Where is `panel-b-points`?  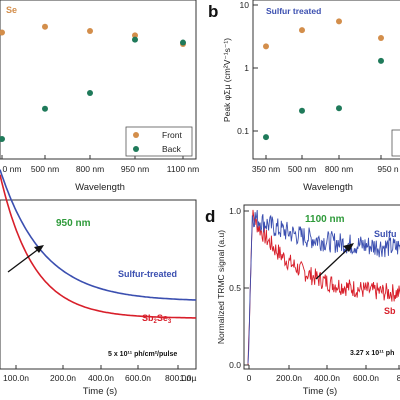
panel-b-points is located at coordinates (323, 79).